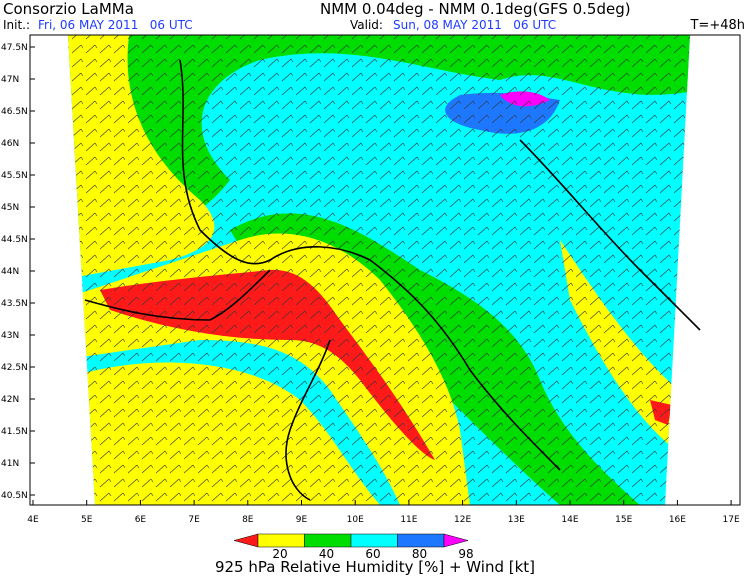 The height and width of the screenshot is (580, 751). I want to click on colorbar-label: 40, so click(326, 554).